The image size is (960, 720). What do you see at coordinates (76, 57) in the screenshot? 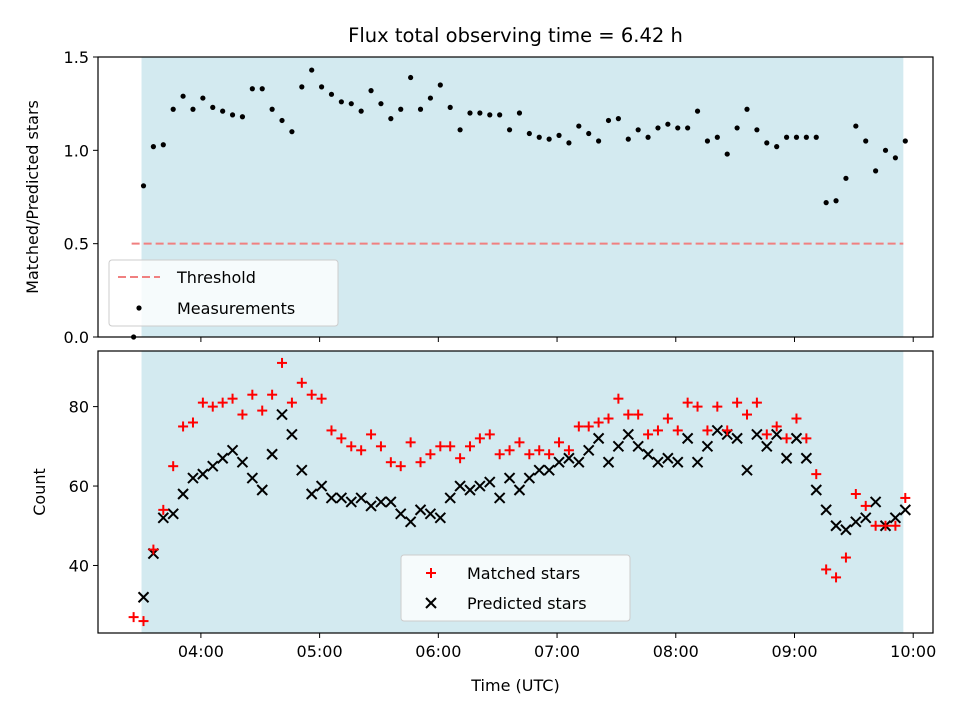
I see `top-ytick-label: 1.5` at bounding box center [76, 57].